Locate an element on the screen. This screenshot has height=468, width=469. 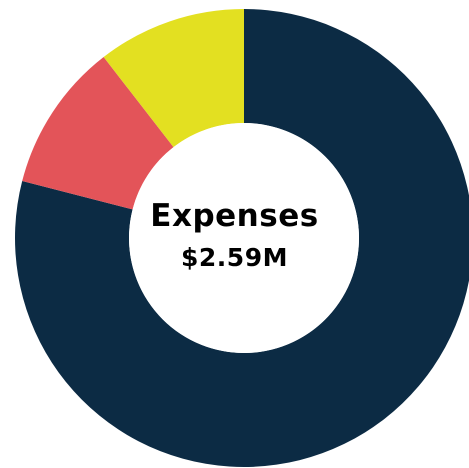
chart-center-value: $2.59M is located at coordinates (234, 257).